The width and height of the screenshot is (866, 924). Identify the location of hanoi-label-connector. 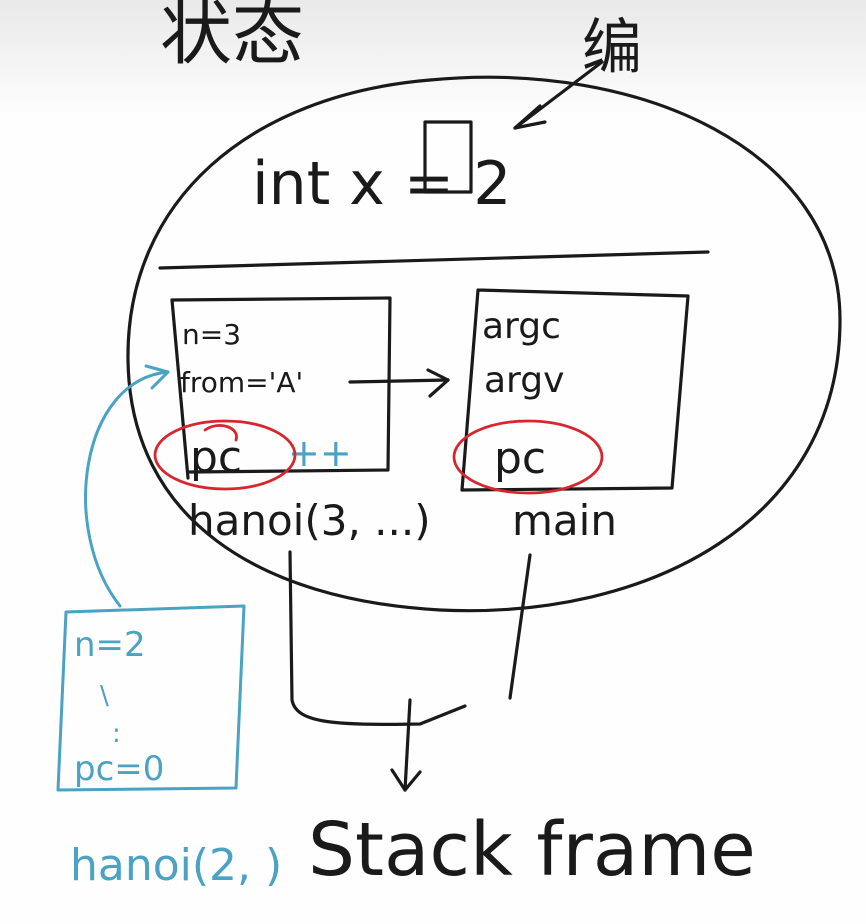
(377, 638).